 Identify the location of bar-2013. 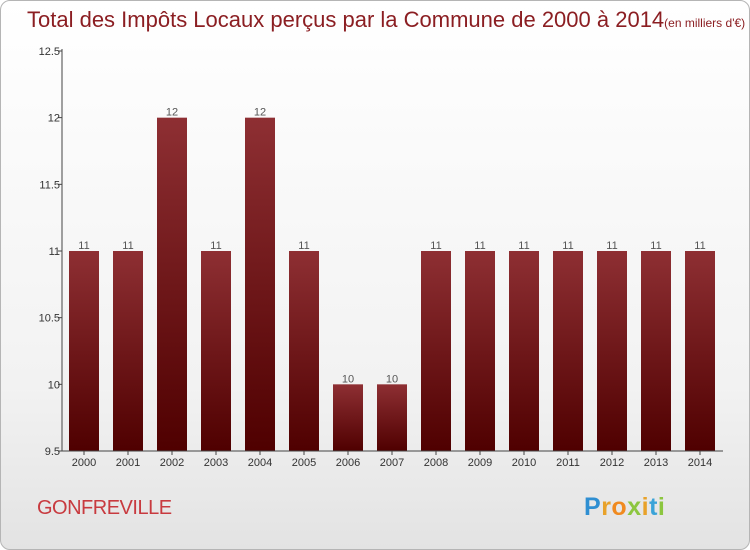
(656, 351).